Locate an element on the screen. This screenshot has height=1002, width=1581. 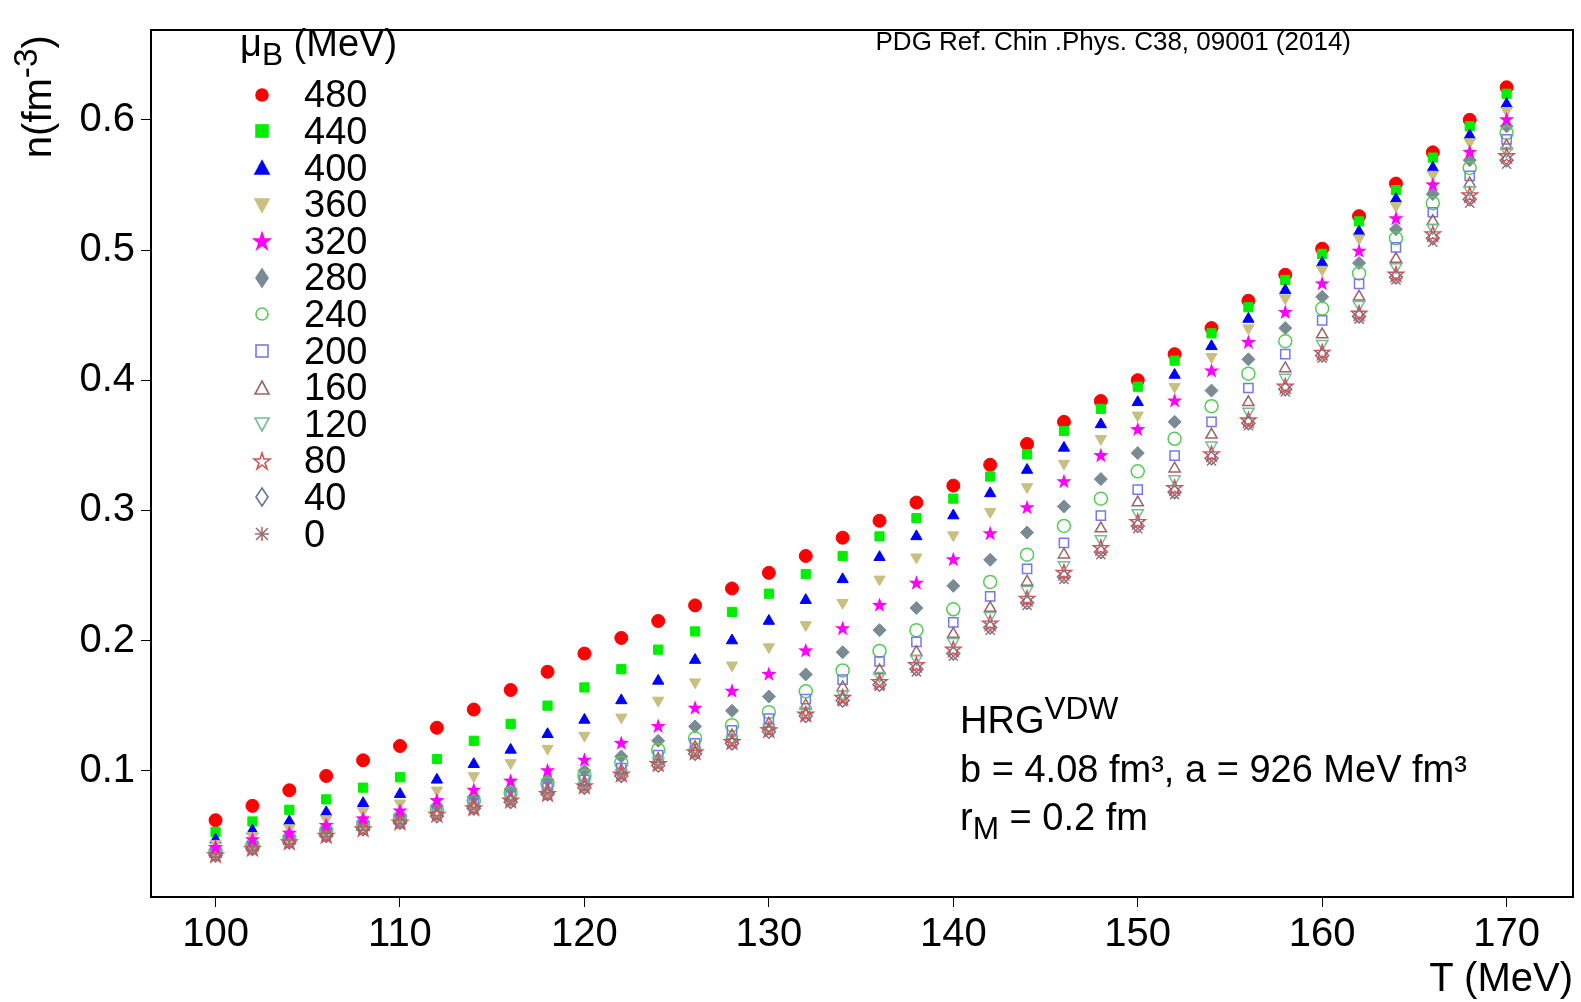
x-tick-label: 130 is located at coordinates (769, 932).